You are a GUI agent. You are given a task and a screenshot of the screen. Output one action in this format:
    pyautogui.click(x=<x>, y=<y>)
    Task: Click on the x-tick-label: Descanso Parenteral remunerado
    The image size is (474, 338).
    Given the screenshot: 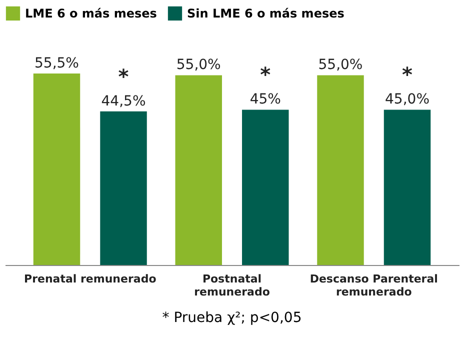 What is the action you would take?
    pyautogui.click(x=374, y=285)
    